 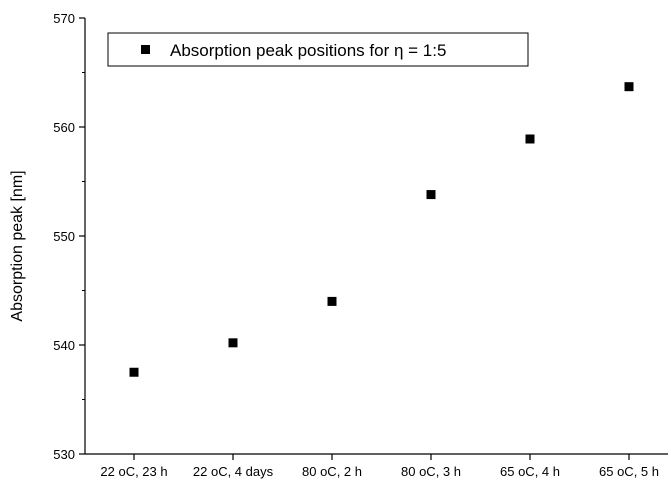 What do you see at coordinates (64, 127) in the screenshot?
I see `y-tick-label: 560` at bounding box center [64, 127].